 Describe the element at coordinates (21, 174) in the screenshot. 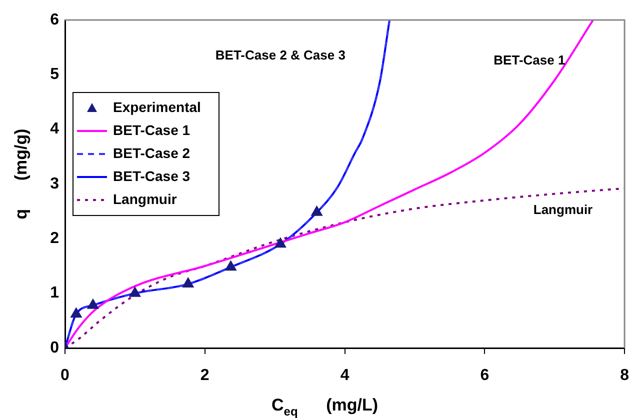

I see `y-axis-title: q (mg/g)` at that location.